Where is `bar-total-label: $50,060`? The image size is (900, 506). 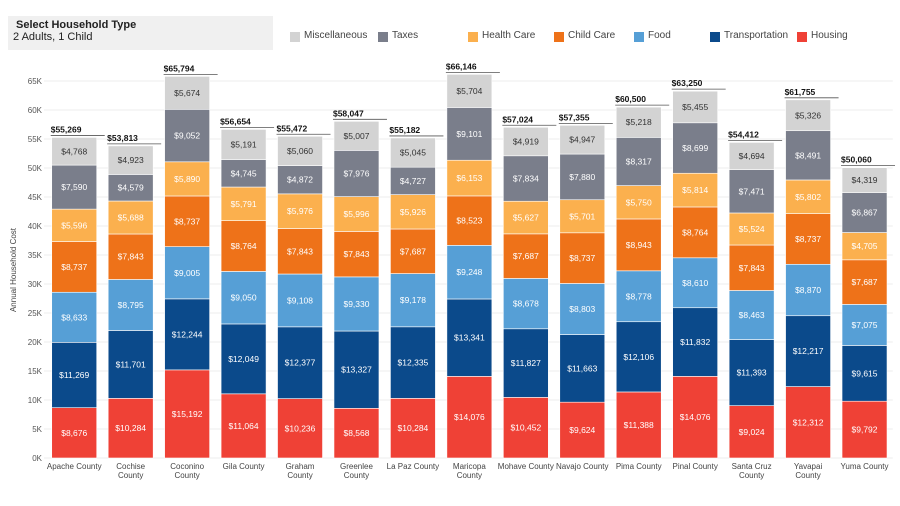
bar-total-label: $50,060 is located at coordinates (856, 160).